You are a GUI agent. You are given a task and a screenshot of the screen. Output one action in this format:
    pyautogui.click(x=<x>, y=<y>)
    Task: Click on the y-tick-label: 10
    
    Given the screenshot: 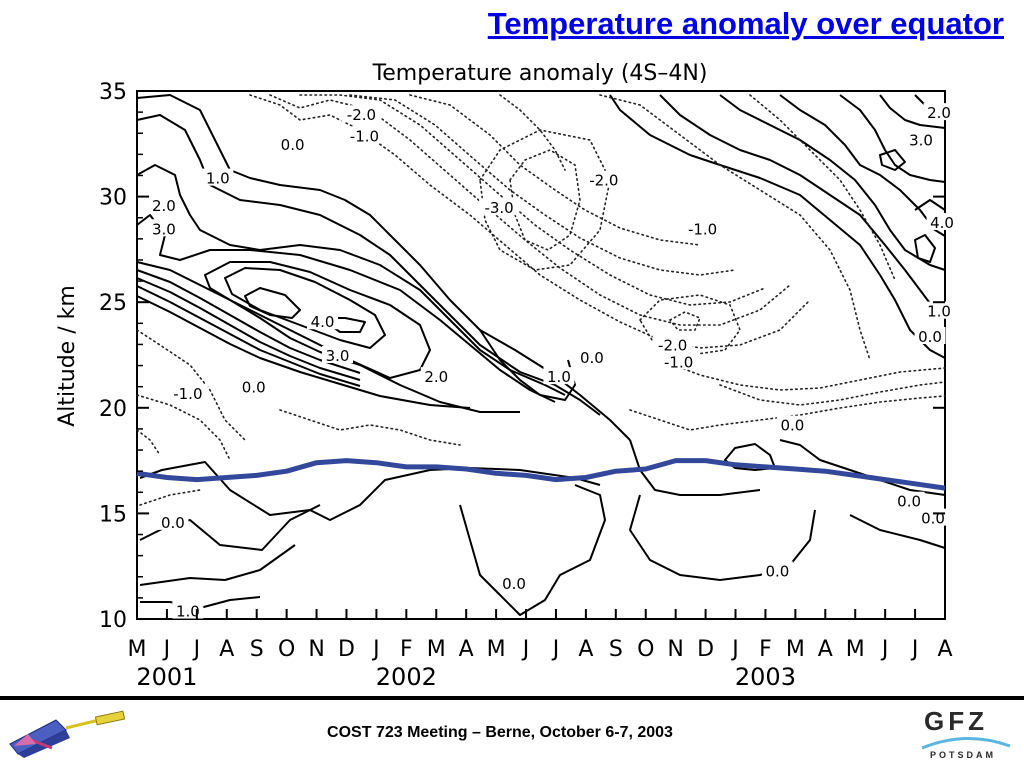 What is the action you would take?
    pyautogui.click(x=113, y=620)
    